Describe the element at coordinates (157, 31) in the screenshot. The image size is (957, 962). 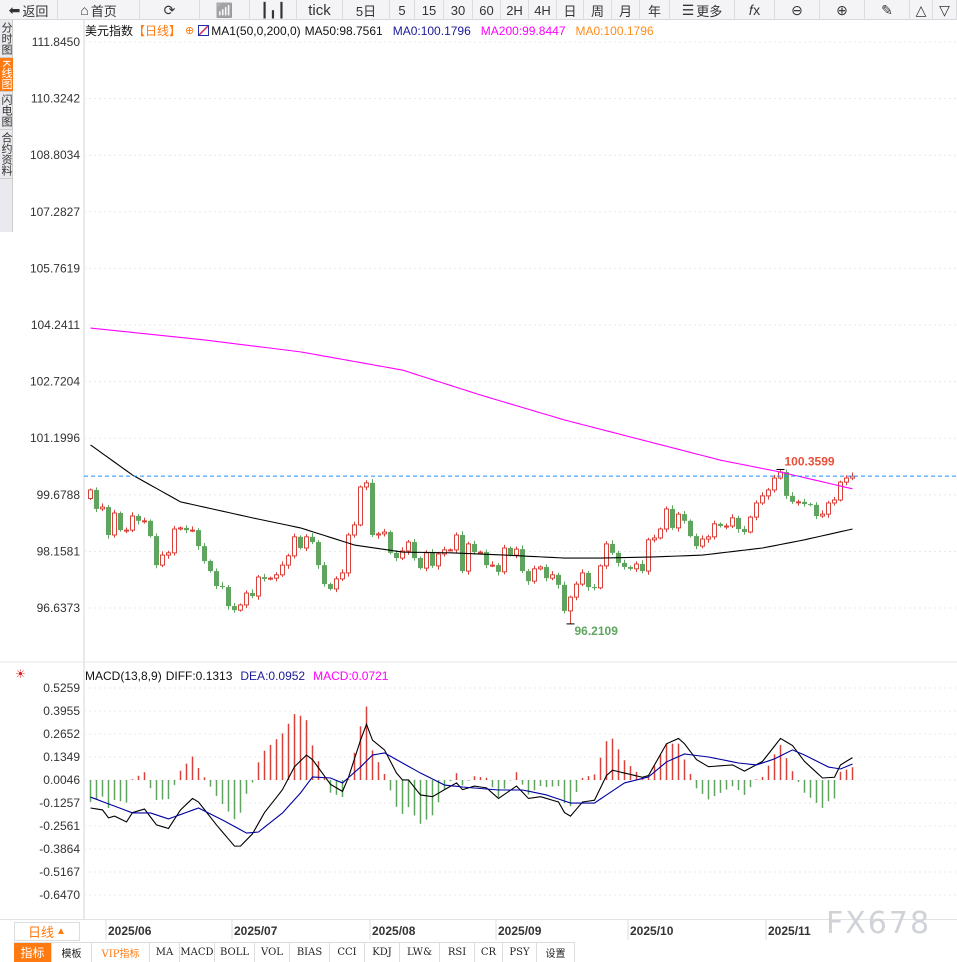
I see `period-label: 【日线】` at that location.